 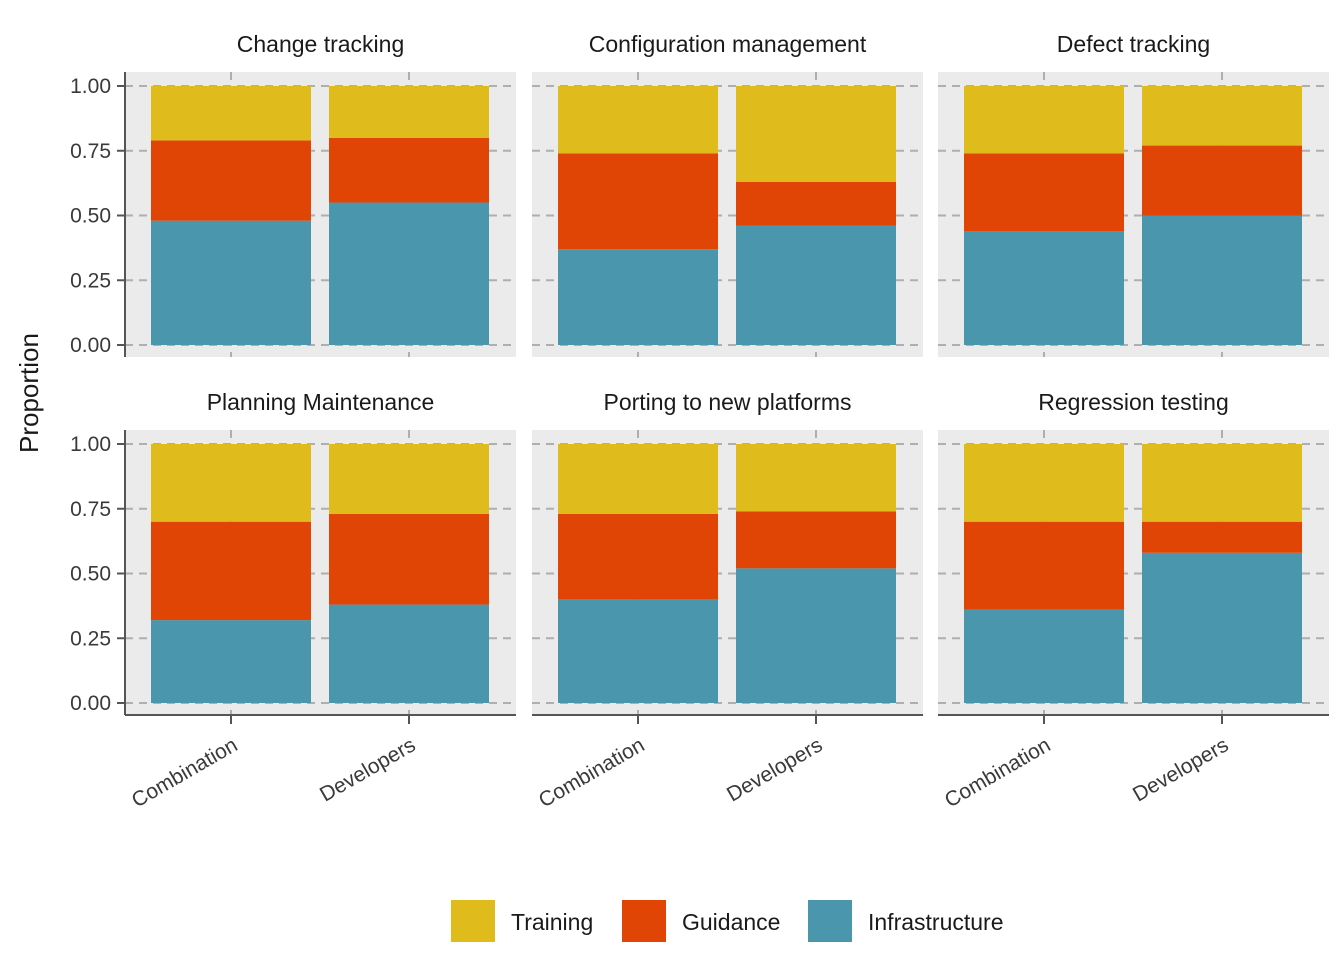 I want to click on facet-title: Regression testing, so click(x=1133, y=402).